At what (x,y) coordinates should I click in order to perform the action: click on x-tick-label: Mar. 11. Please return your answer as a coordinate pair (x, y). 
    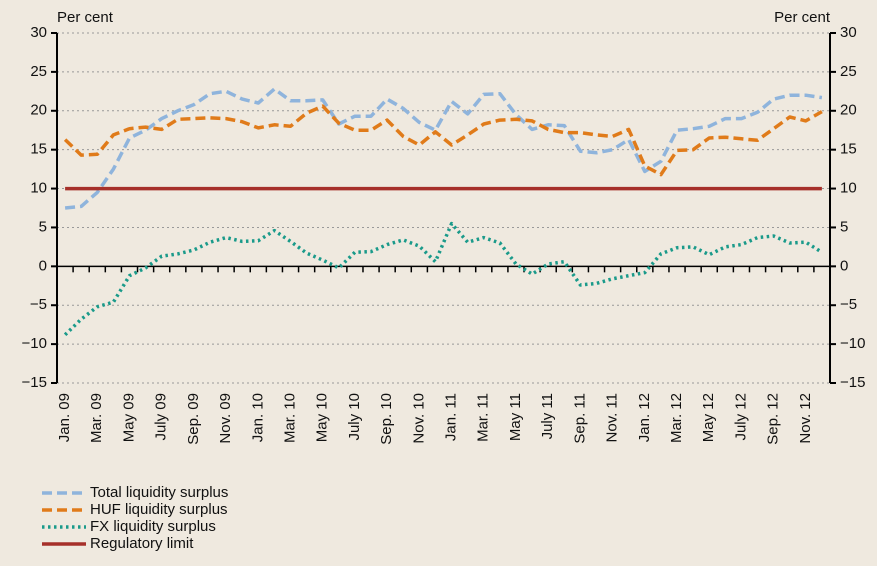
    Looking at the image, I should click on (483, 417).